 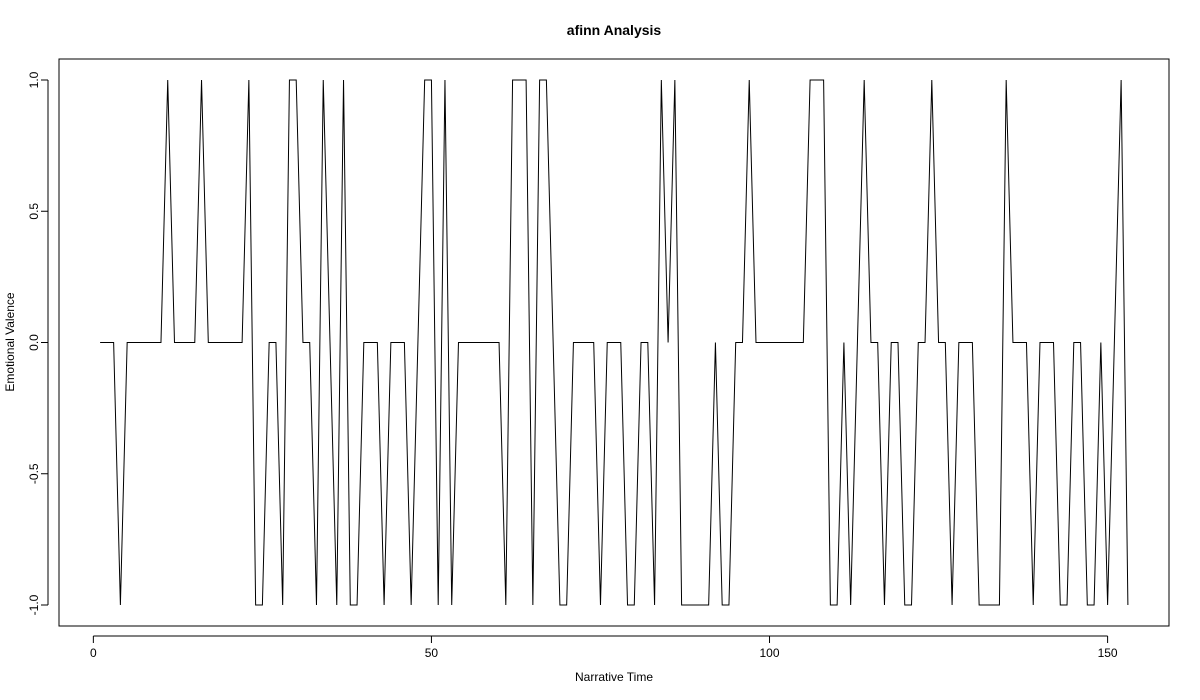 I want to click on x-tick-label: 100, so click(x=770, y=653).